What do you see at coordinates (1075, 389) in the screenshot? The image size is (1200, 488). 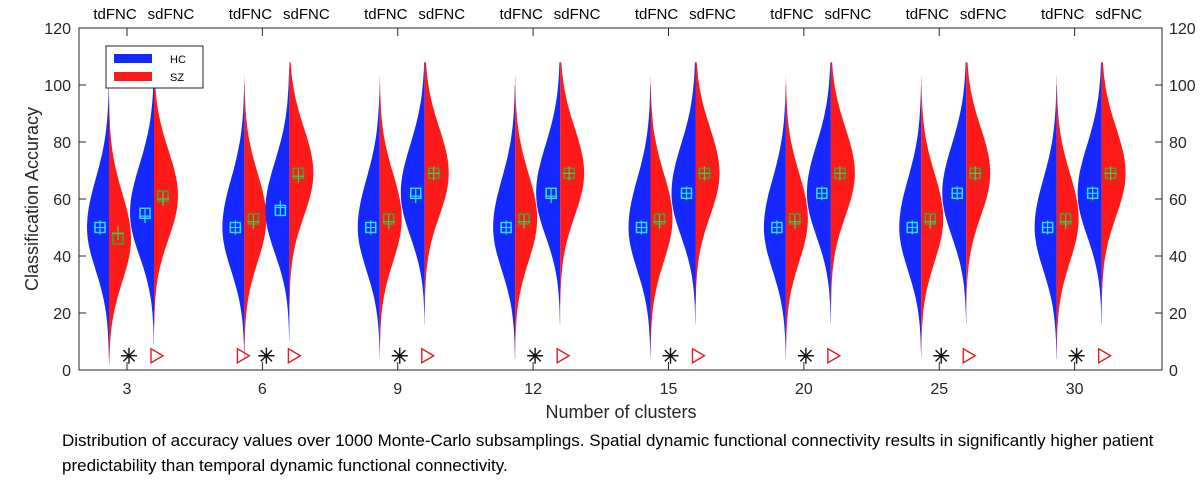 I see `x-tick-label: 30` at bounding box center [1075, 389].